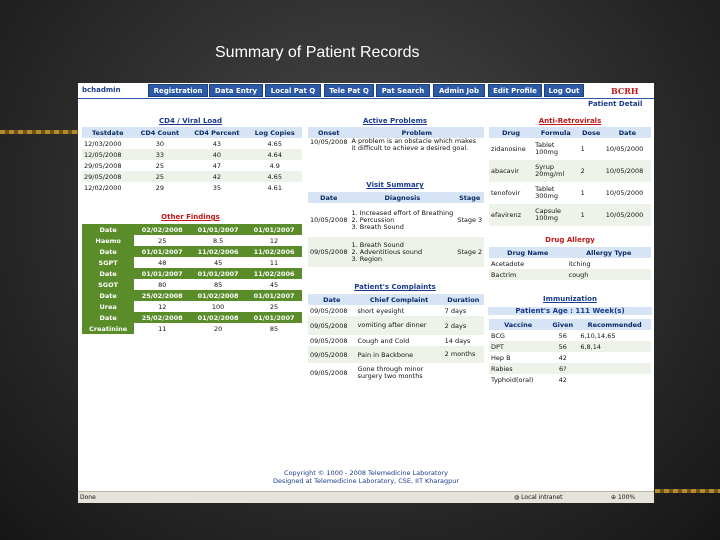 This screenshot has height=540, width=720. I want to click on cell: Rabies, so click(518, 368).